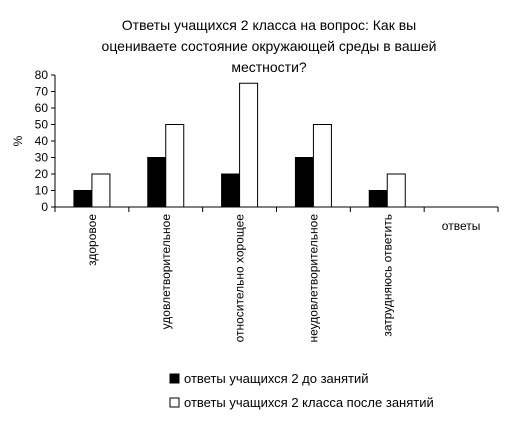  Describe the element at coordinates (42, 92) in the screenshot. I see `y-tick-label: 70` at that location.